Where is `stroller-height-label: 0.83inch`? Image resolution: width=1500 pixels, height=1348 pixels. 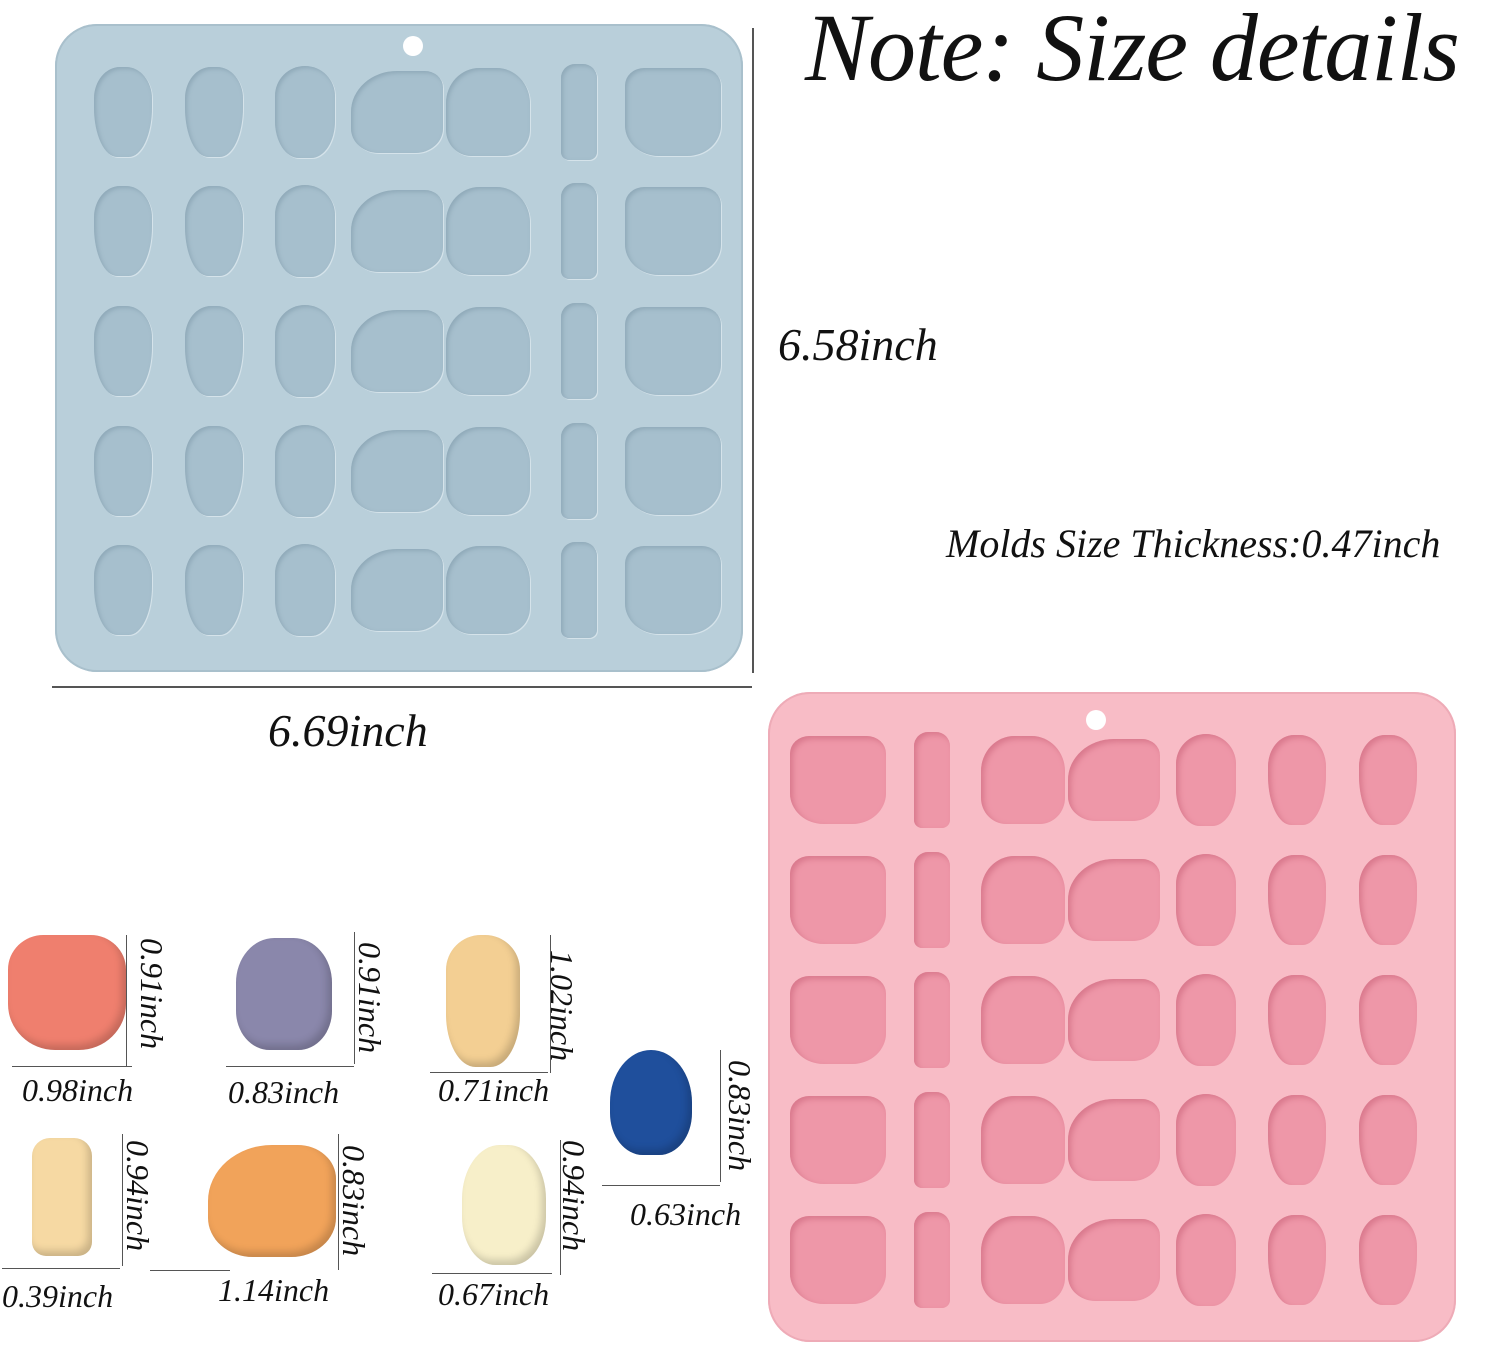 stroller-height-label: 0.83inch is located at coordinates (354, 1201).